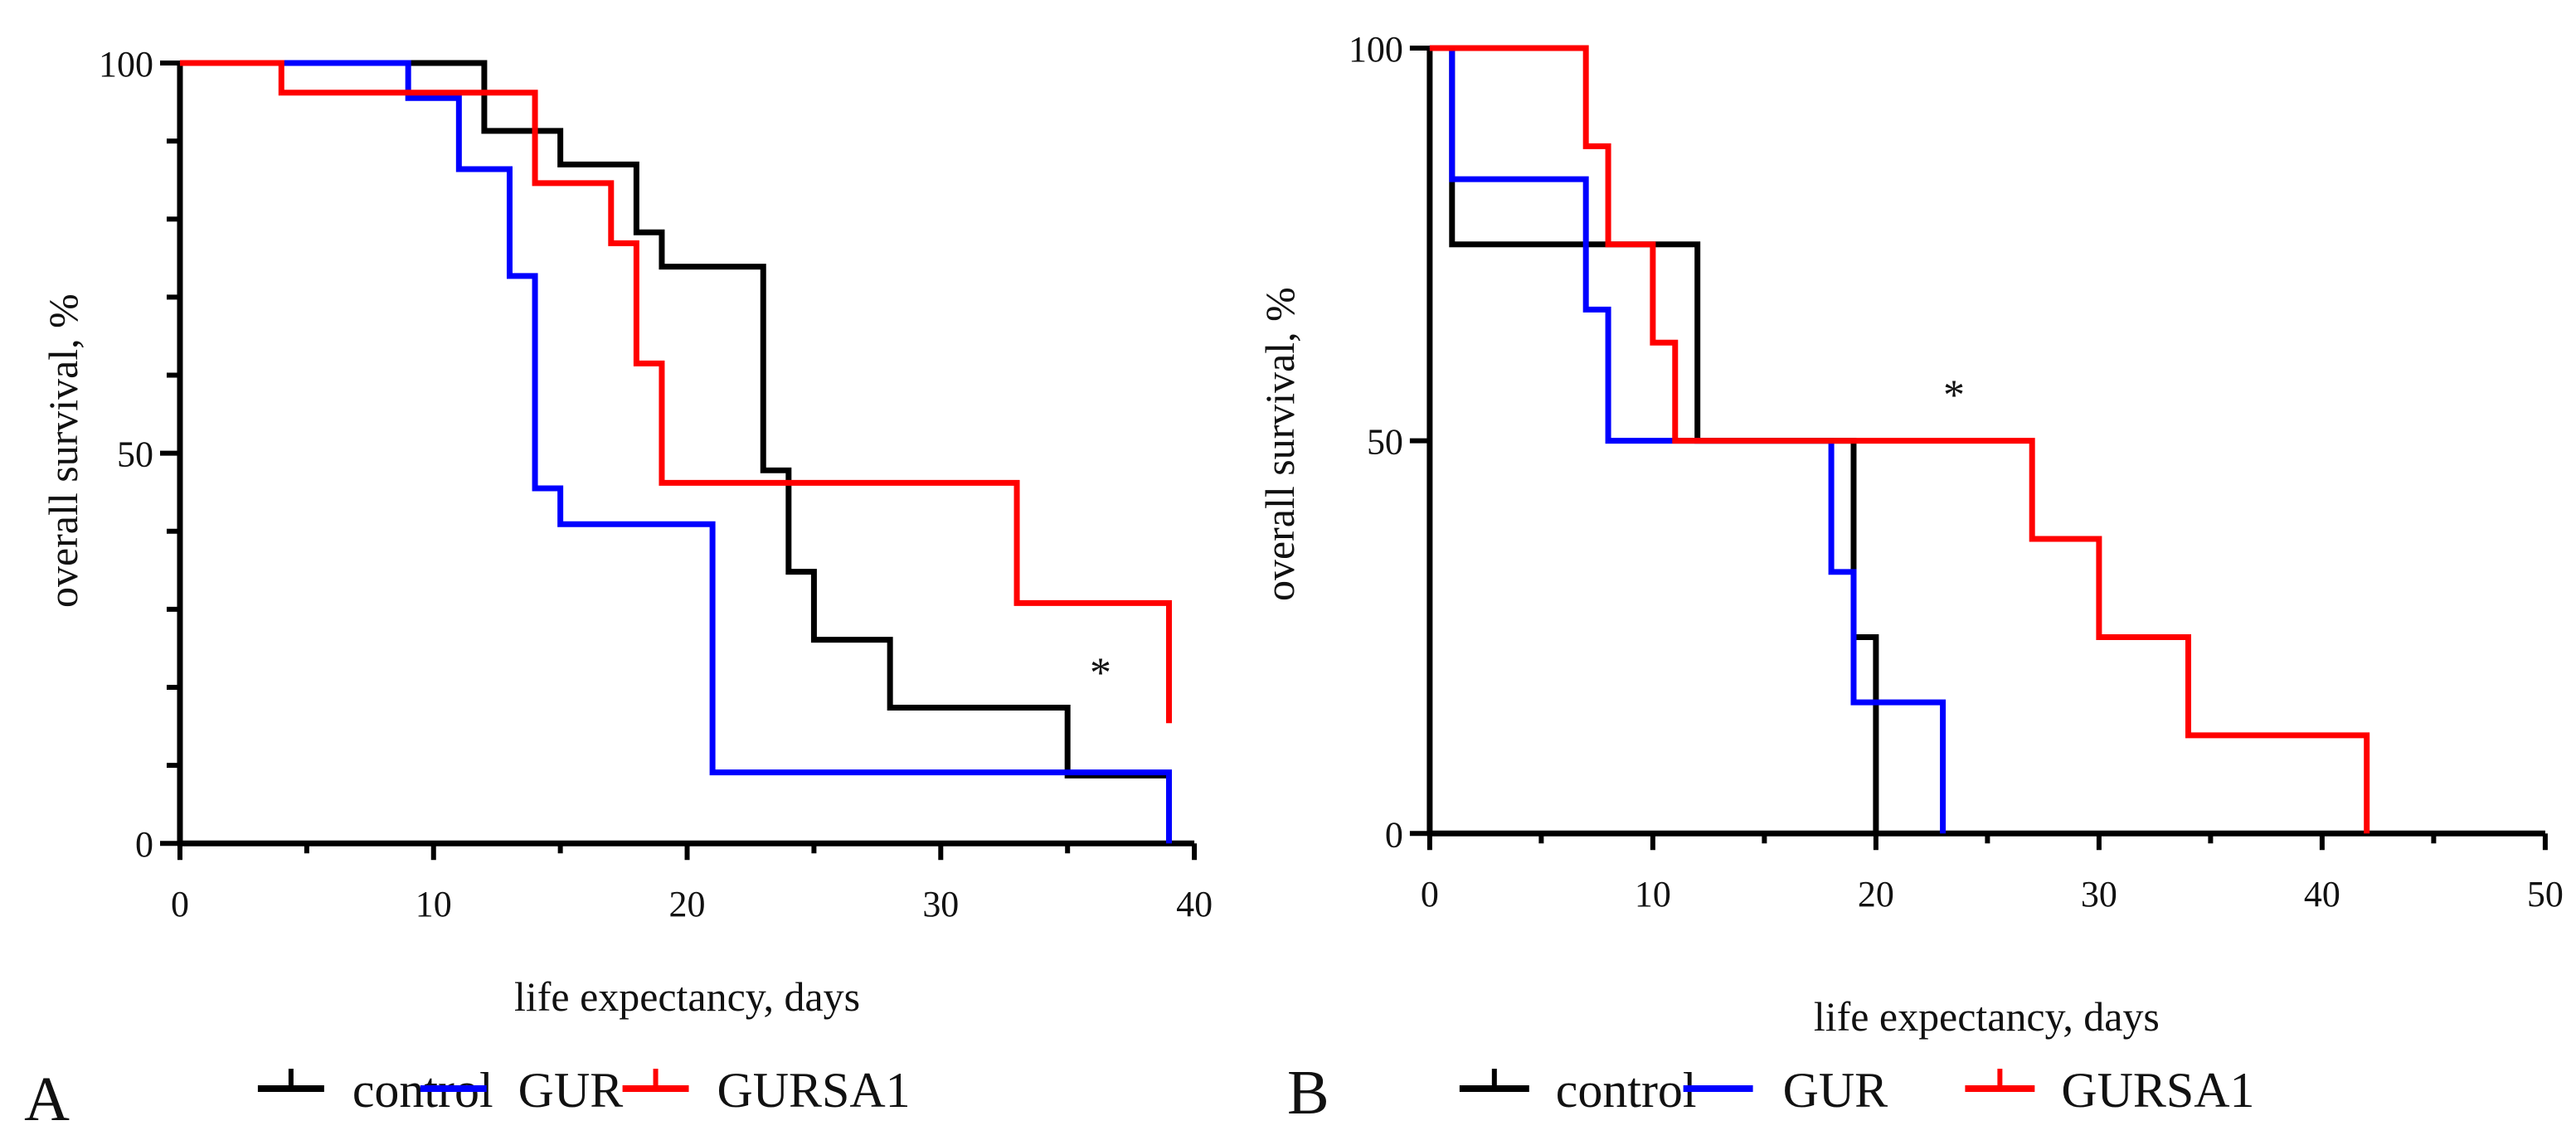 This screenshot has height=1140, width=2576. What do you see at coordinates (2546, 894) in the screenshot?
I see `x-tick-label: 50` at bounding box center [2546, 894].